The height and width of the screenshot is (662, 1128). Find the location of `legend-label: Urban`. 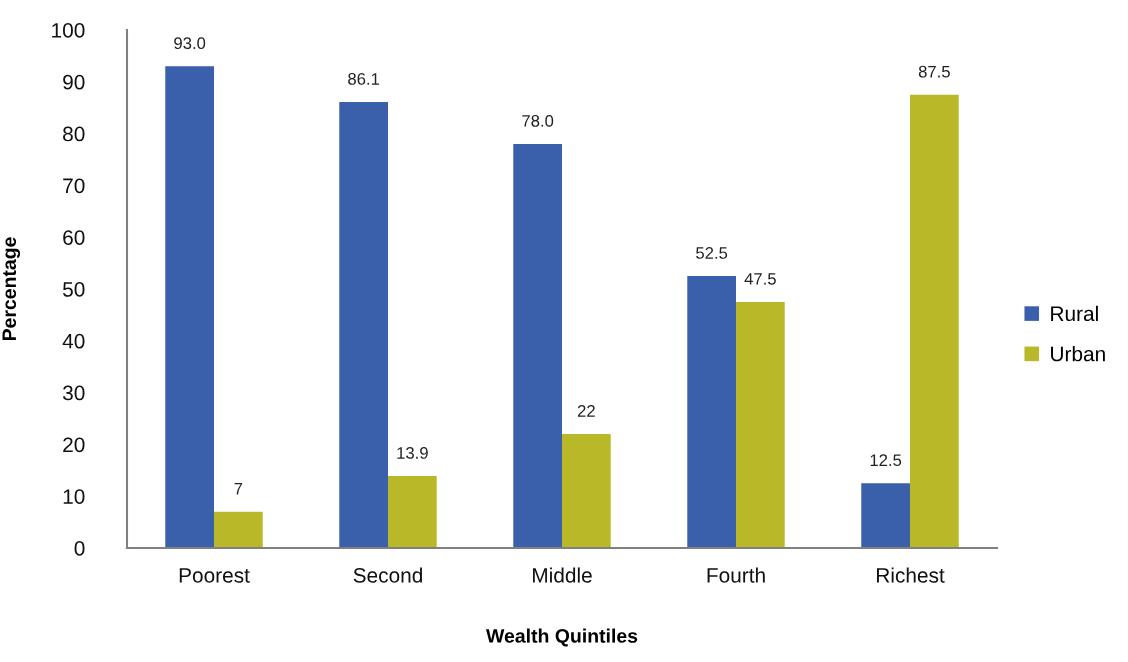

legend-label: Urban is located at coordinates (1078, 354).